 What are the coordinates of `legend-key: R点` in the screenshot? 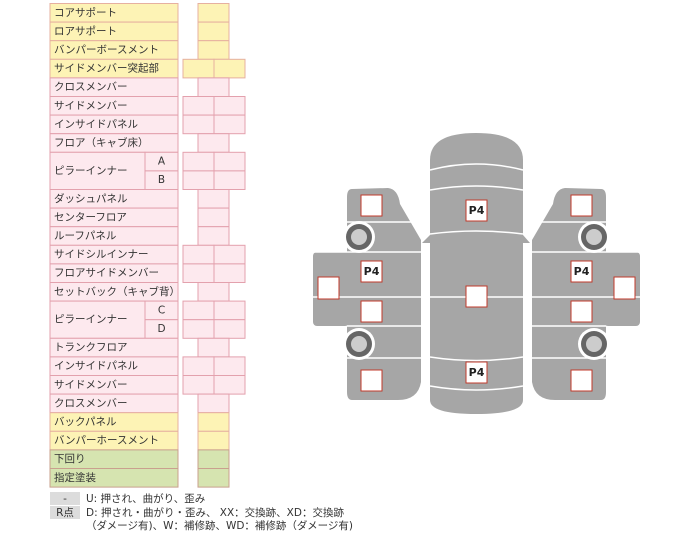 It's located at (65, 513).